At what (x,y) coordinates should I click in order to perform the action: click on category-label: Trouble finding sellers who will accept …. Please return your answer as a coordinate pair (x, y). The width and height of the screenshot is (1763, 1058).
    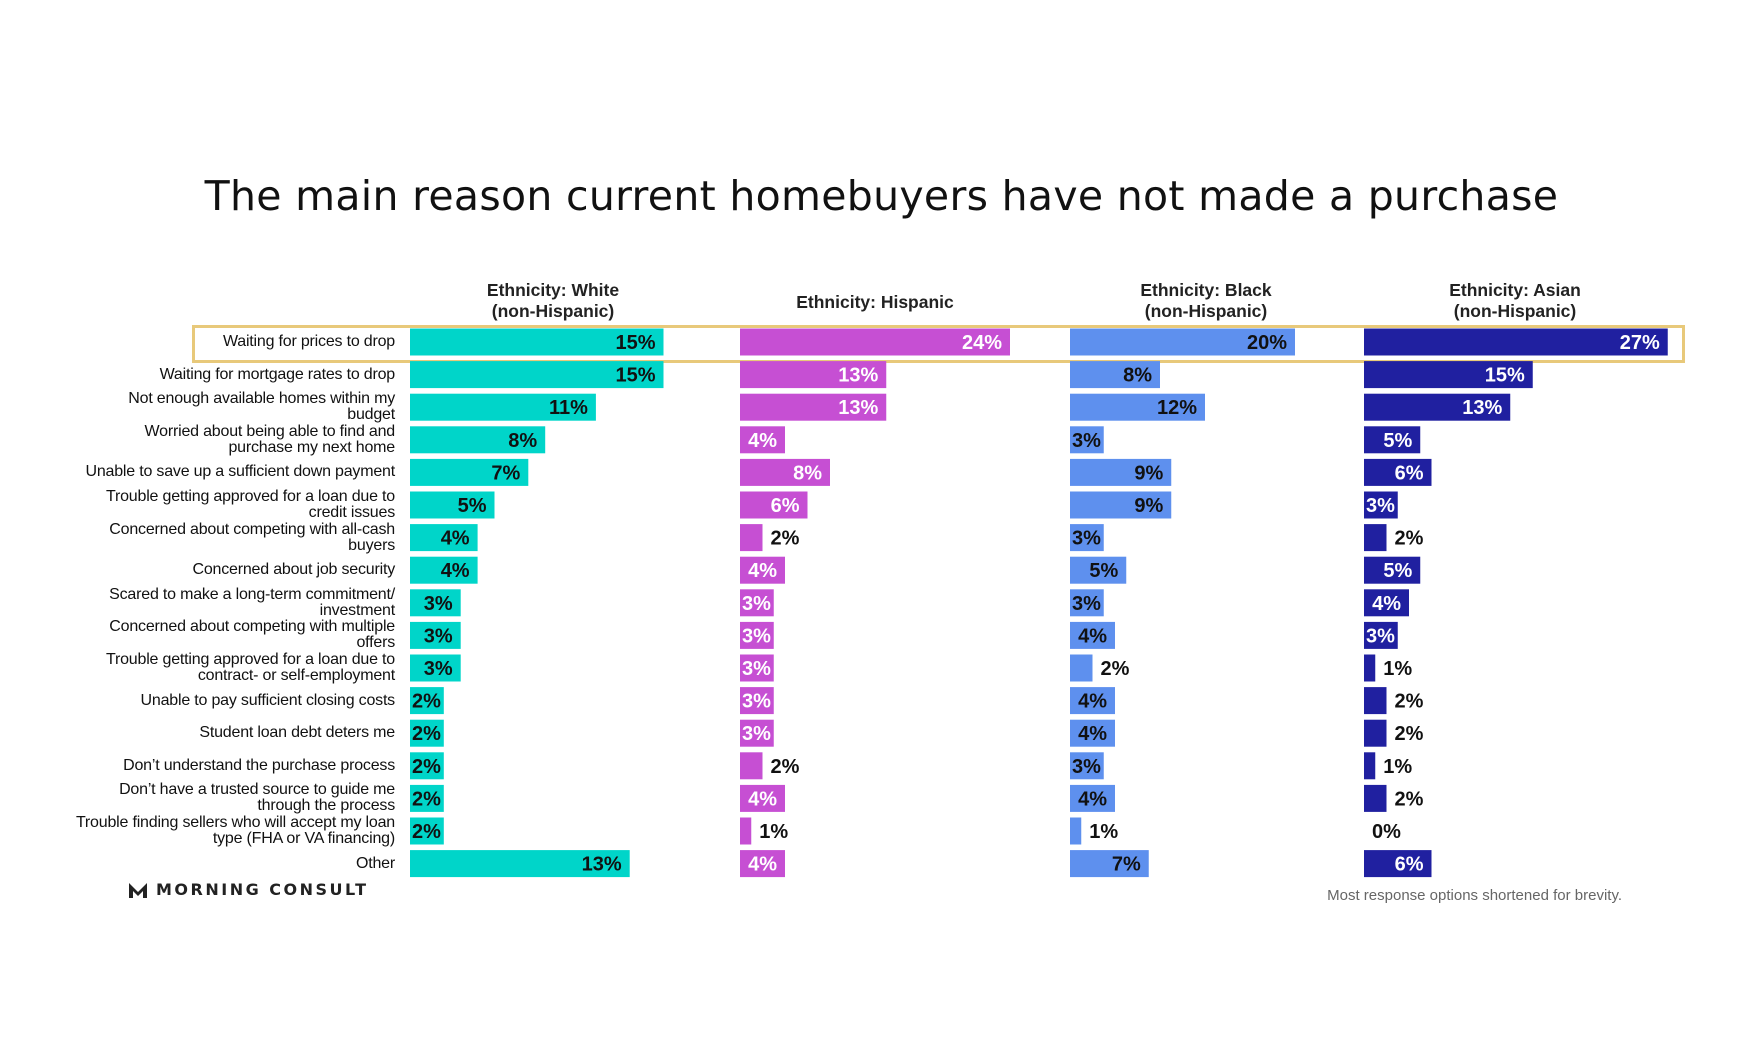
    Looking at the image, I should click on (235, 830).